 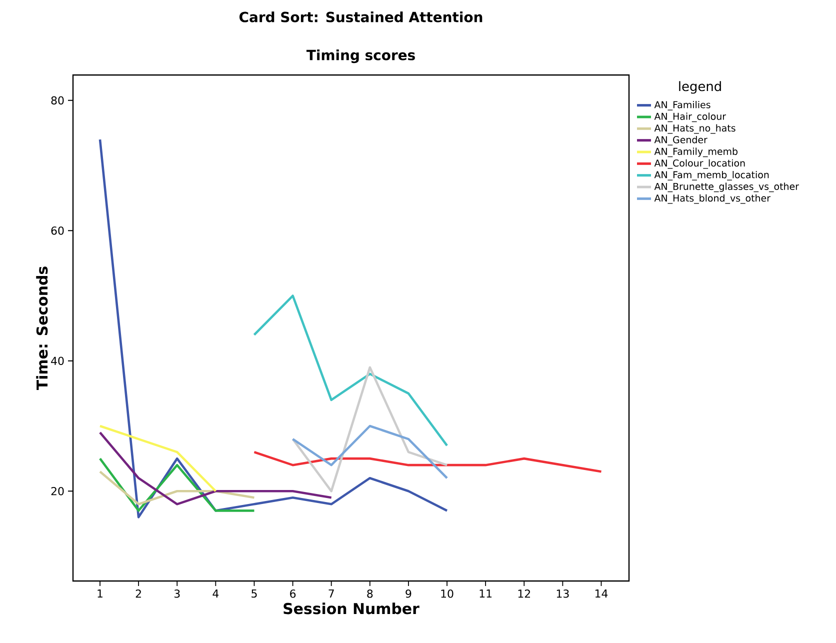 I want to click on x-tick-label: 8, so click(x=370, y=594).